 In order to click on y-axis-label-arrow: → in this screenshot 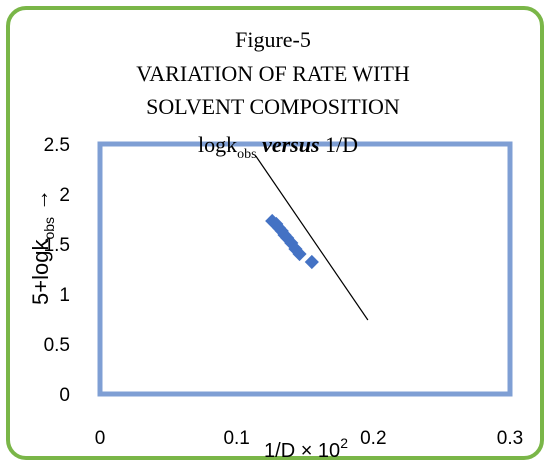, I will do `click(40, 200)`.